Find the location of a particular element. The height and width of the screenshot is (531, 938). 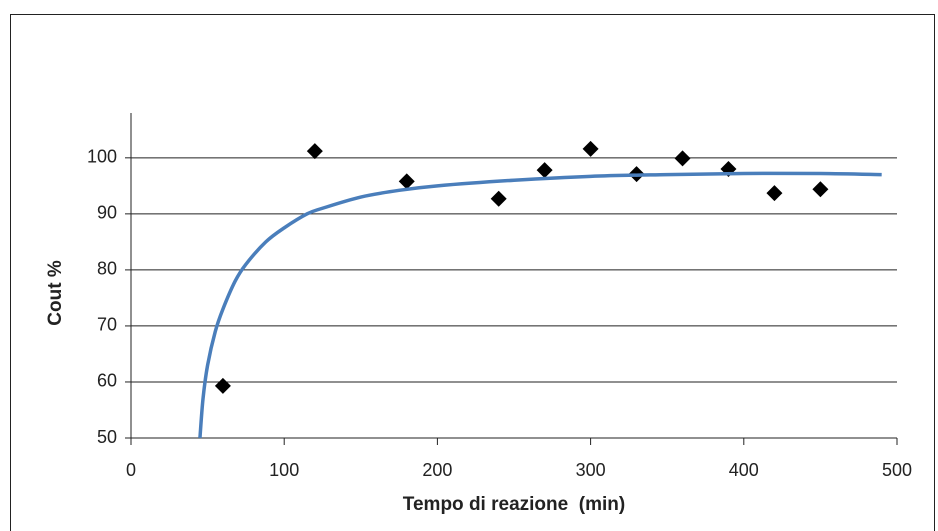

x-tick-label: 0 is located at coordinates (131, 470).